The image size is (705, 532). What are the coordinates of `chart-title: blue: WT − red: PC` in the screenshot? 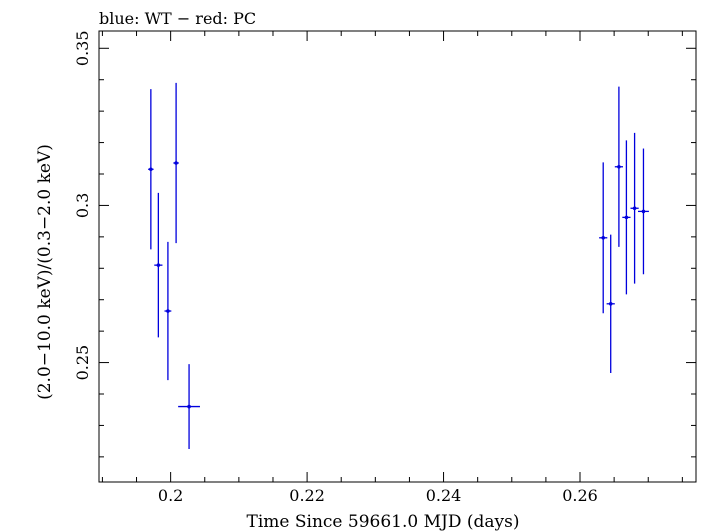 It's located at (177, 18).